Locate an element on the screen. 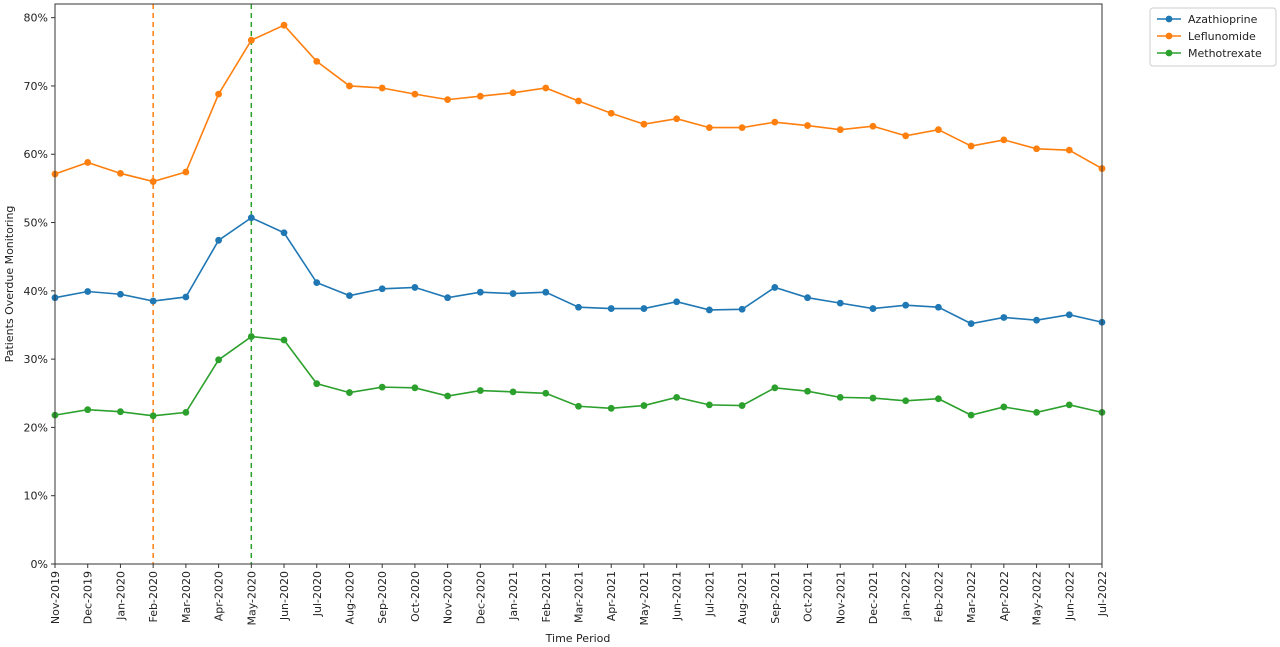 Image resolution: width=1280 pixels, height=647 pixels. x-tick-label: Nov-2019 is located at coordinates (55, 597).